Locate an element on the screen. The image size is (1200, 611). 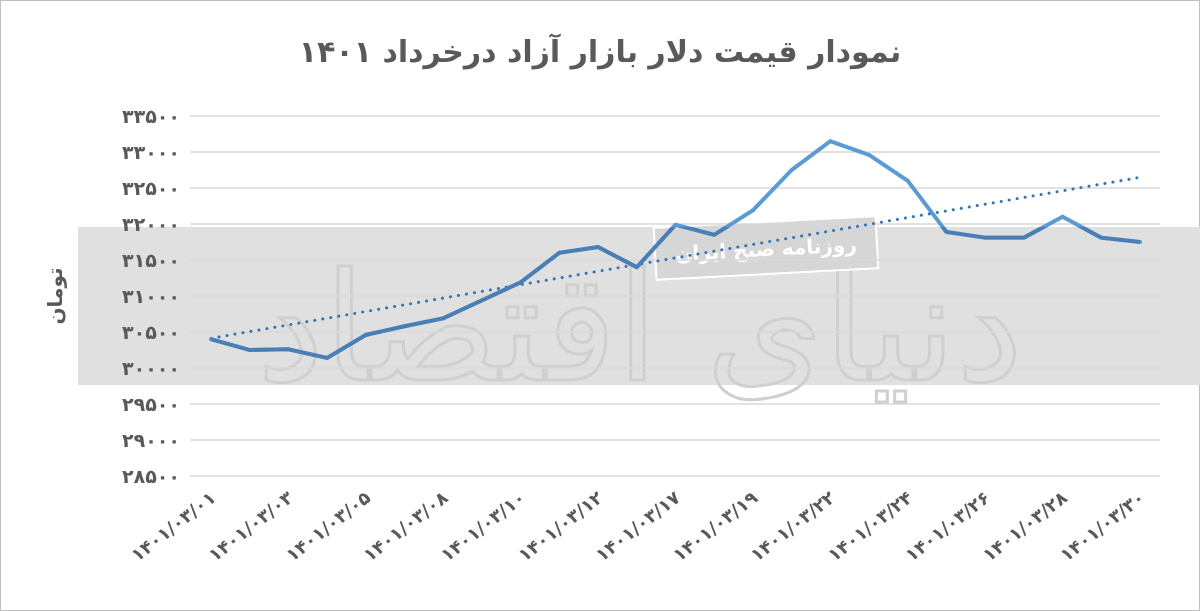
y-tick-label: ۳۰۵۰۰ is located at coordinates (151, 333).